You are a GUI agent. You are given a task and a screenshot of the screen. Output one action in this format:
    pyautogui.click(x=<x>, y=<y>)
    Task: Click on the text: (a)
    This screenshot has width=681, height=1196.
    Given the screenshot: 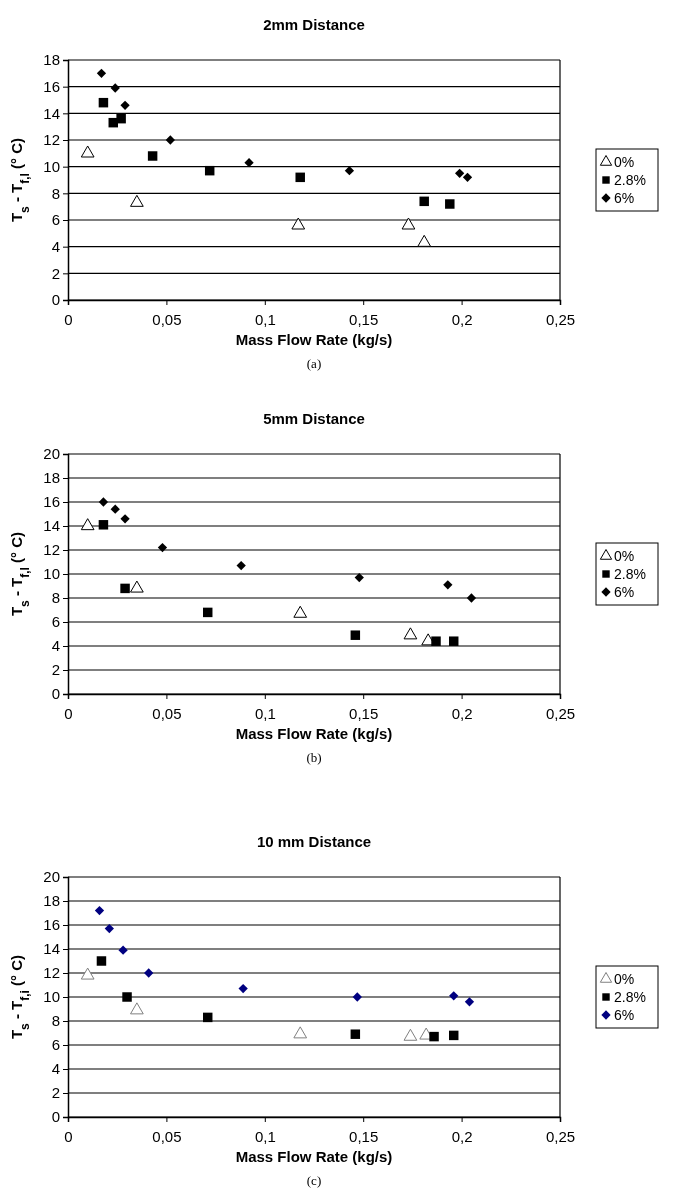 What is the action you would take?
    pyautogui.click(x=314, y=363)
    